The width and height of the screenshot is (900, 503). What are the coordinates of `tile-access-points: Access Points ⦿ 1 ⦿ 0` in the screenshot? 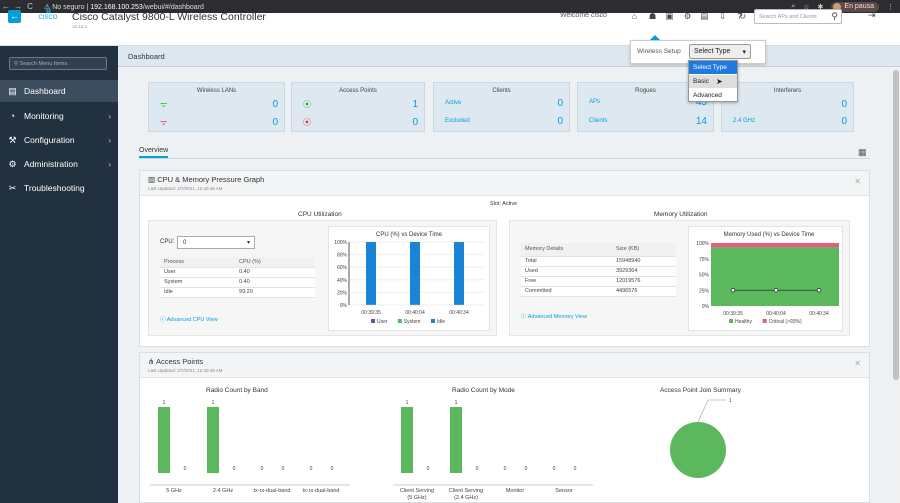 It's located at (358, 107).